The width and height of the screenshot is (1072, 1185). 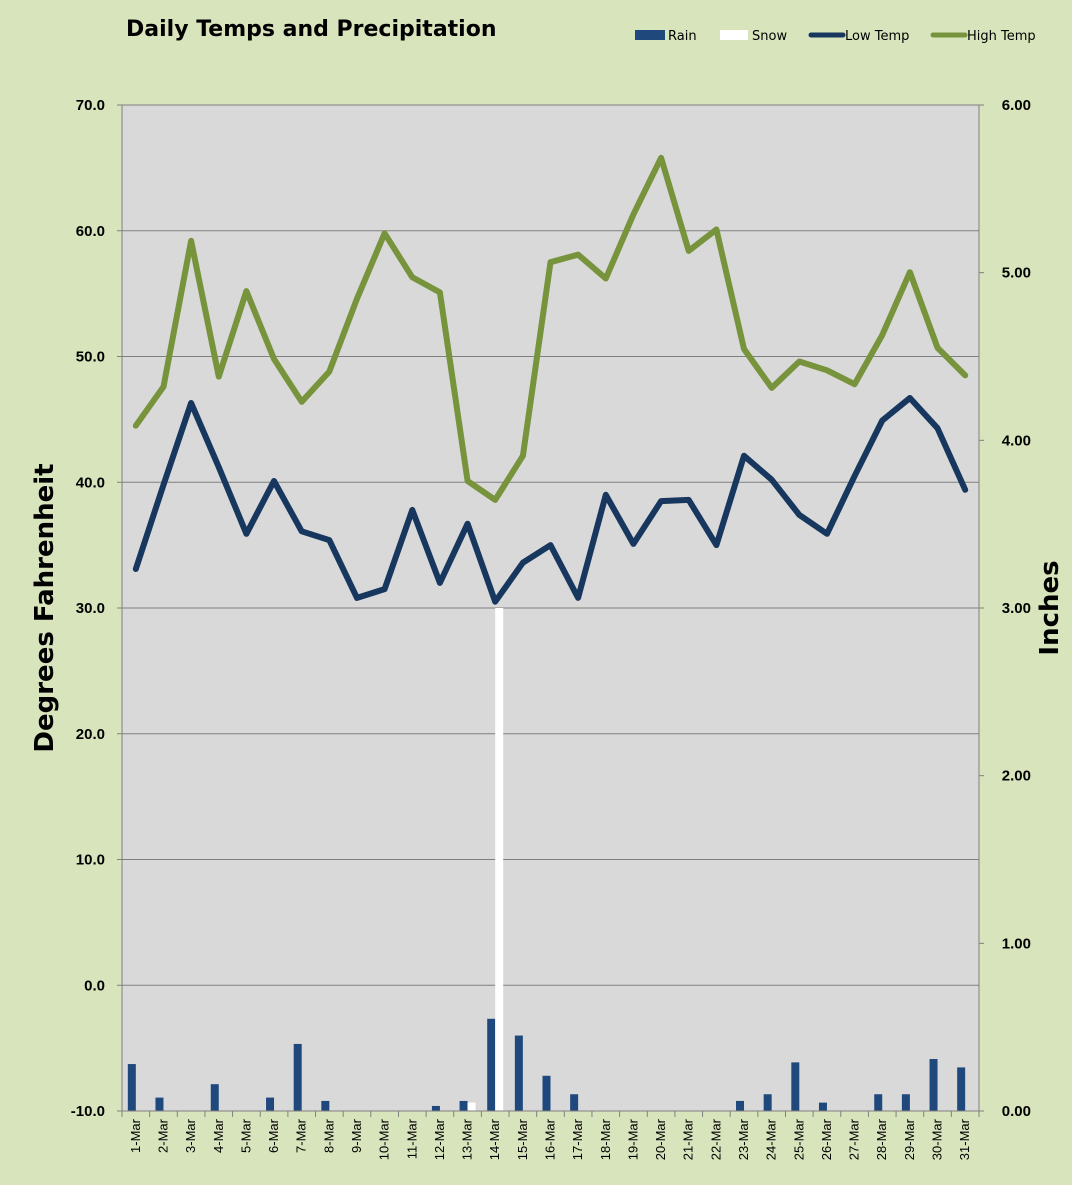 I want to click on x-tick-label: 20-Mar, so click(x=660, y=1139).